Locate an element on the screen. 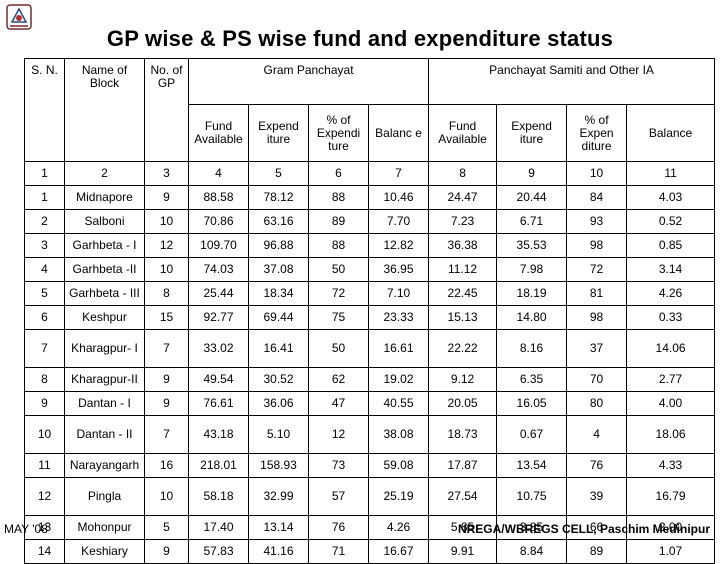  emblem-icon is located at coordinates (19, 17).